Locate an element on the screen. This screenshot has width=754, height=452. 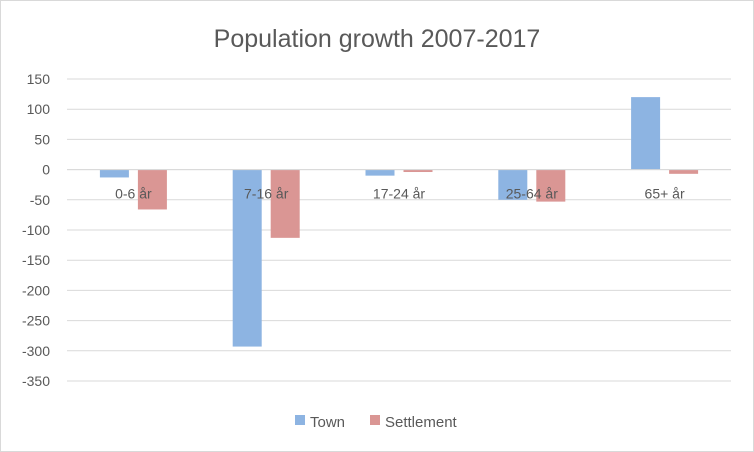
category-label: 17-24 år is located at coordinates (399, 194).